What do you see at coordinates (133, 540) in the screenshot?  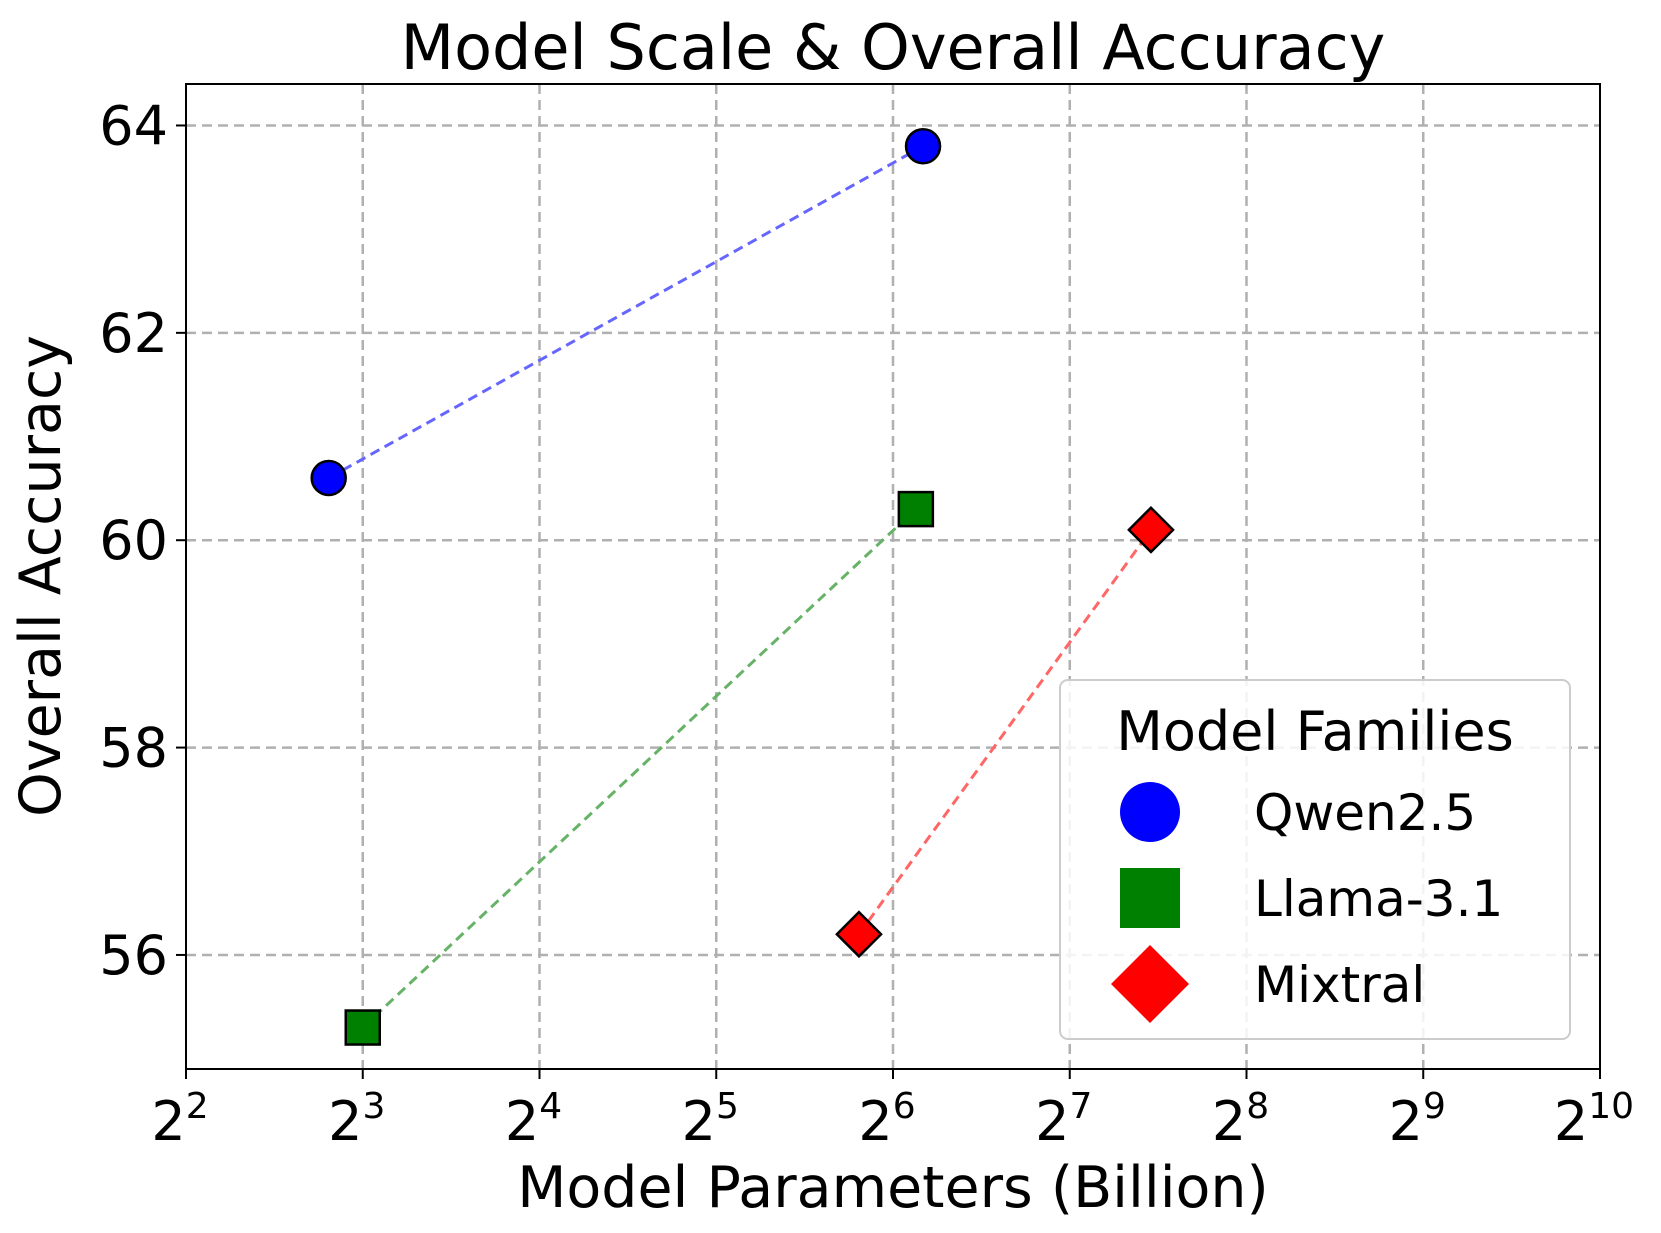 I see `y-tick-label: 60` at bounding box center [133, 540].